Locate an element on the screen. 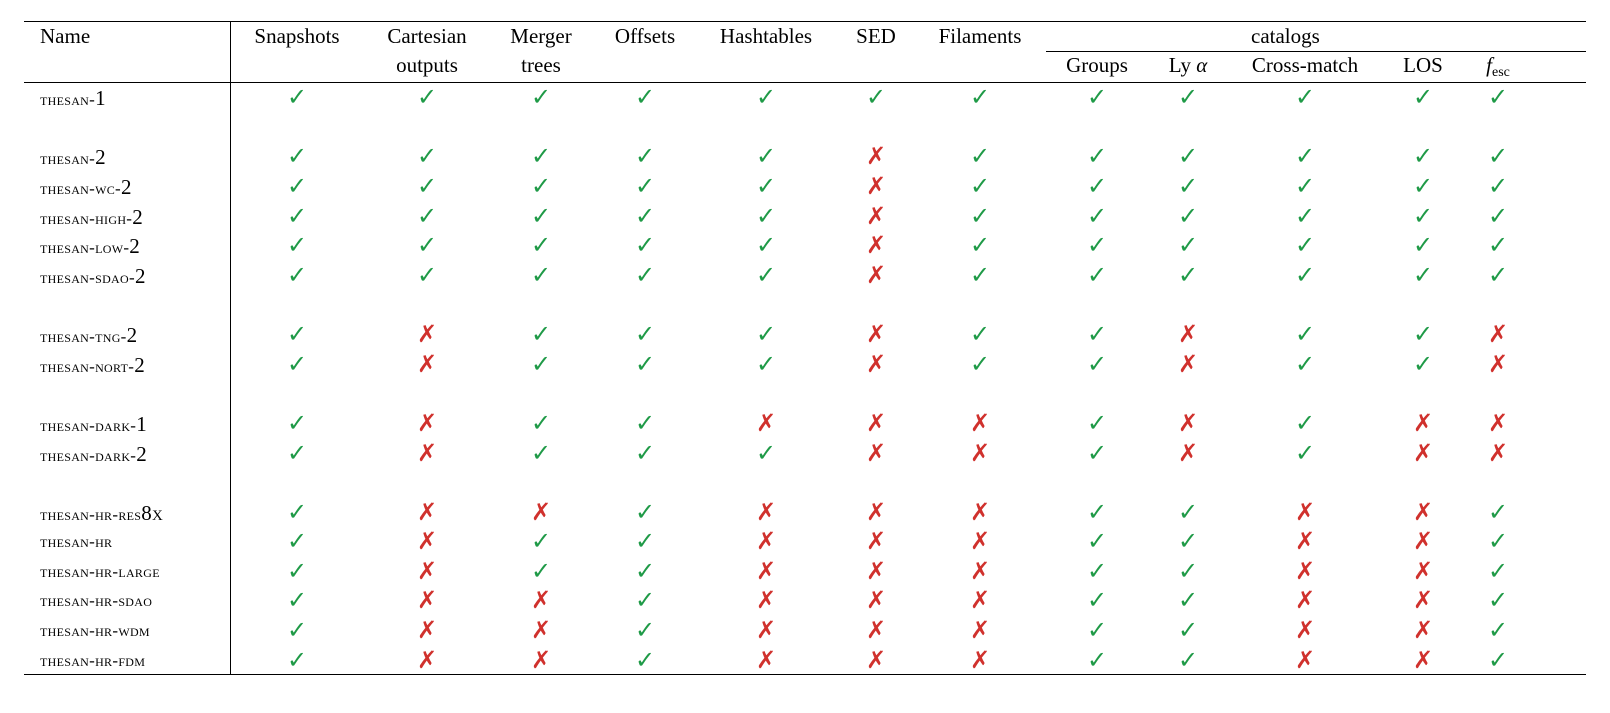  catalogs-rule is located at coordinates (1316, 51).